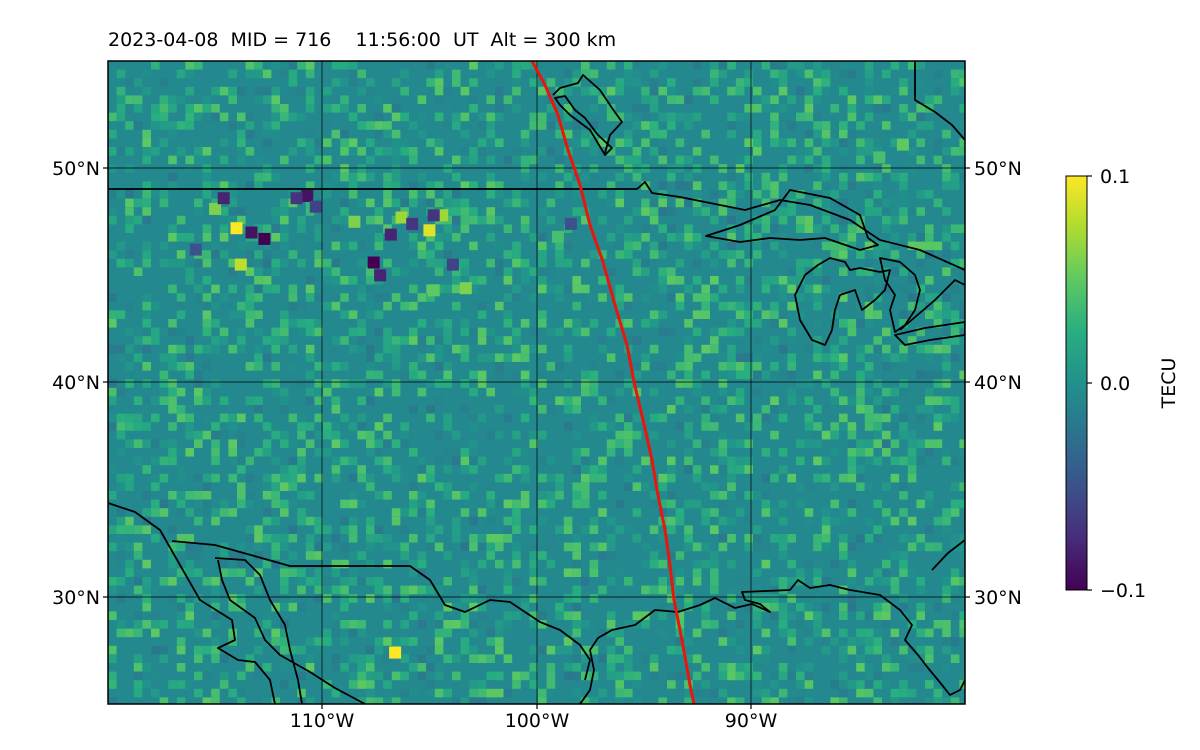  What do you see at coordinates (948, 555) in the screenshot?
I see `florida-atlantic` at bounding box center [948, 555].